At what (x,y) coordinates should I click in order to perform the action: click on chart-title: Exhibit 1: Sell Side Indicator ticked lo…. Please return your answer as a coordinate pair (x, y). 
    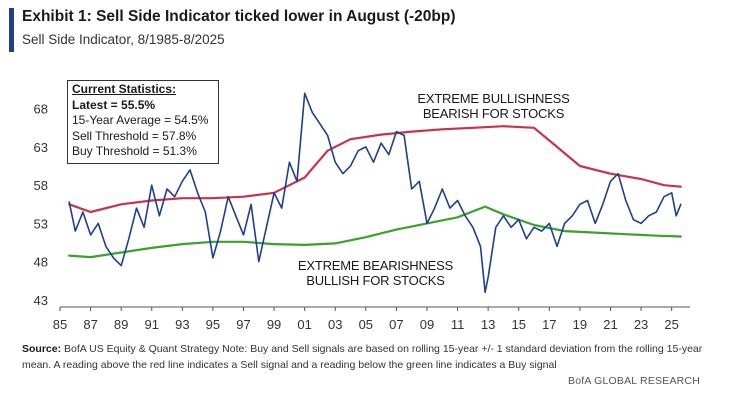
    Looking at the image, I should click on (239, 16).